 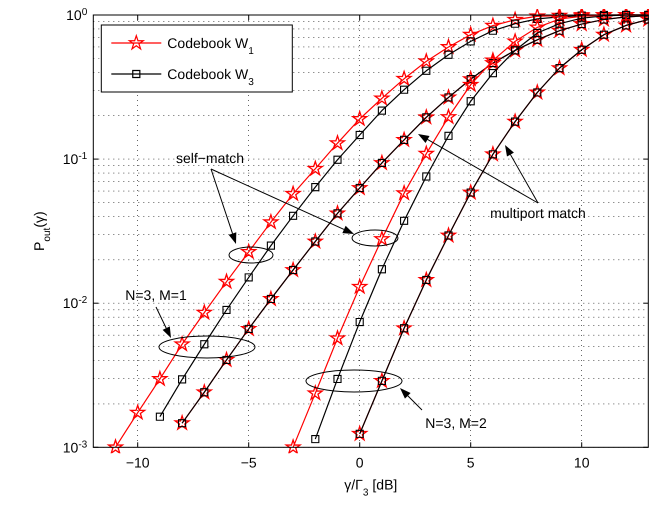 What do you see at coordinates (582, 462) in the screenshot?
I see `x-tick-label: 10` at bounding box center [582, 462].